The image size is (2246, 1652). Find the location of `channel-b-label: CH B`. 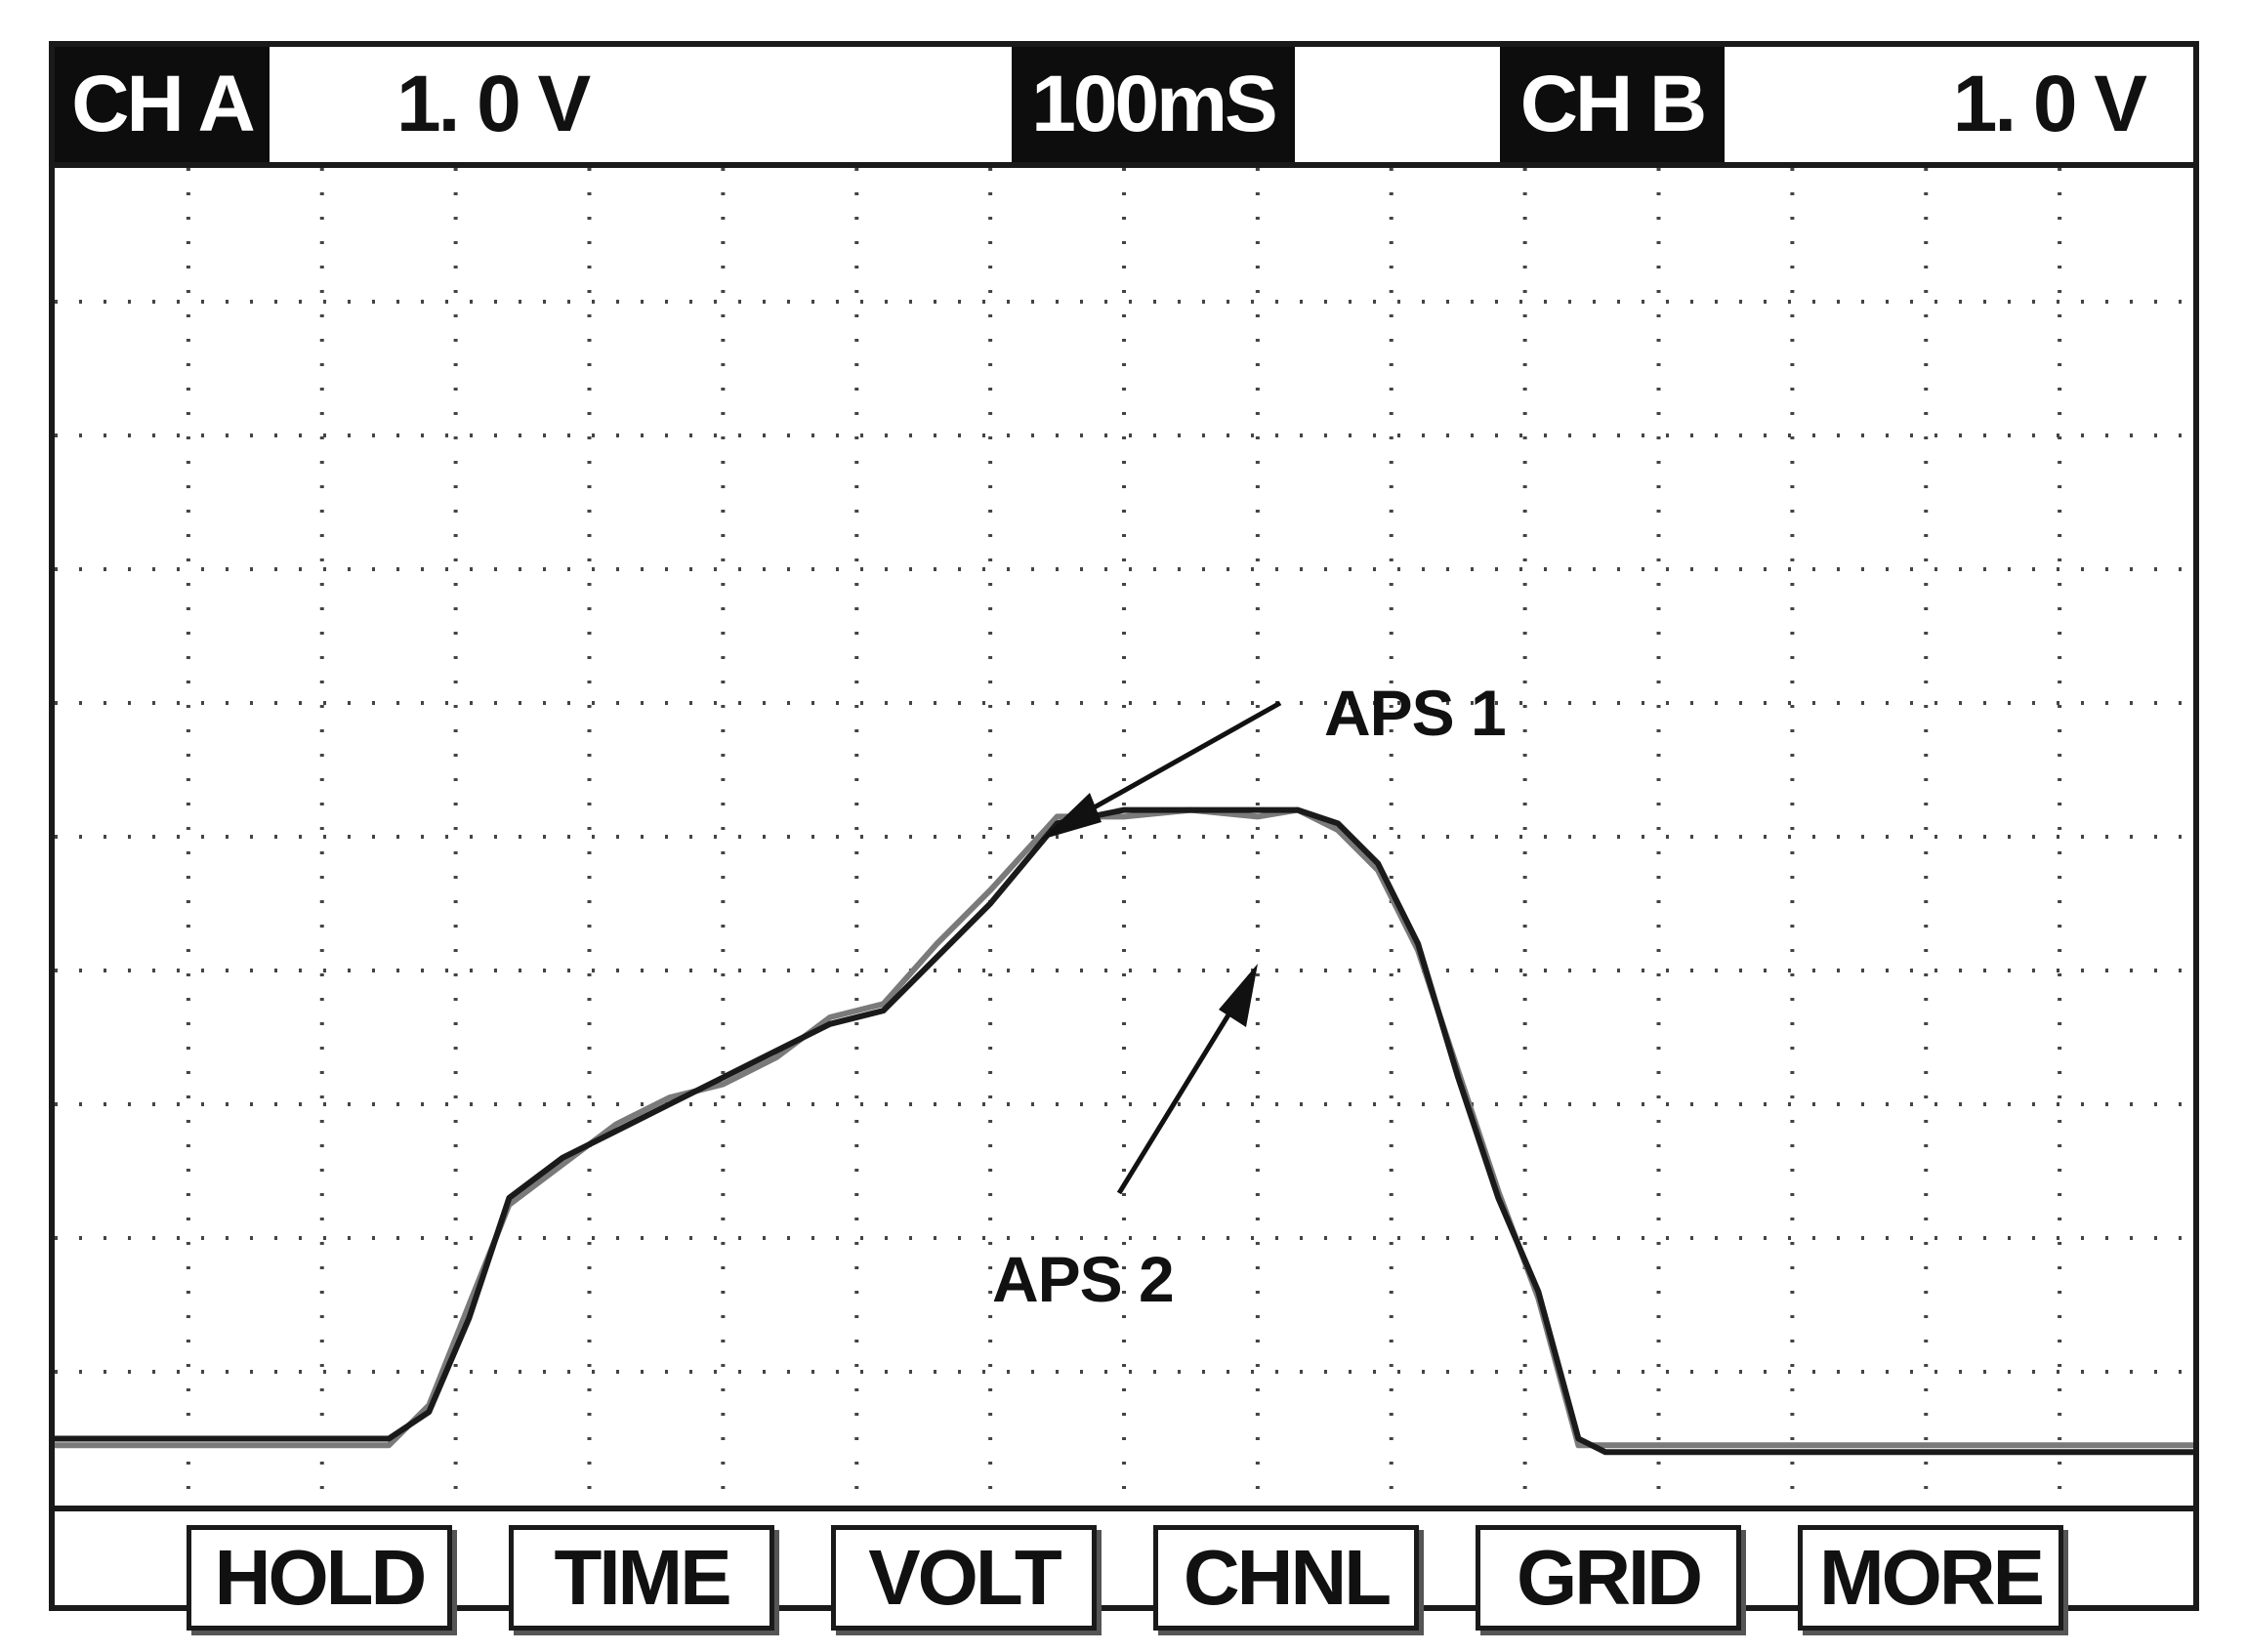

channel-b-label: CH B is located at coordinates (1613, 104).